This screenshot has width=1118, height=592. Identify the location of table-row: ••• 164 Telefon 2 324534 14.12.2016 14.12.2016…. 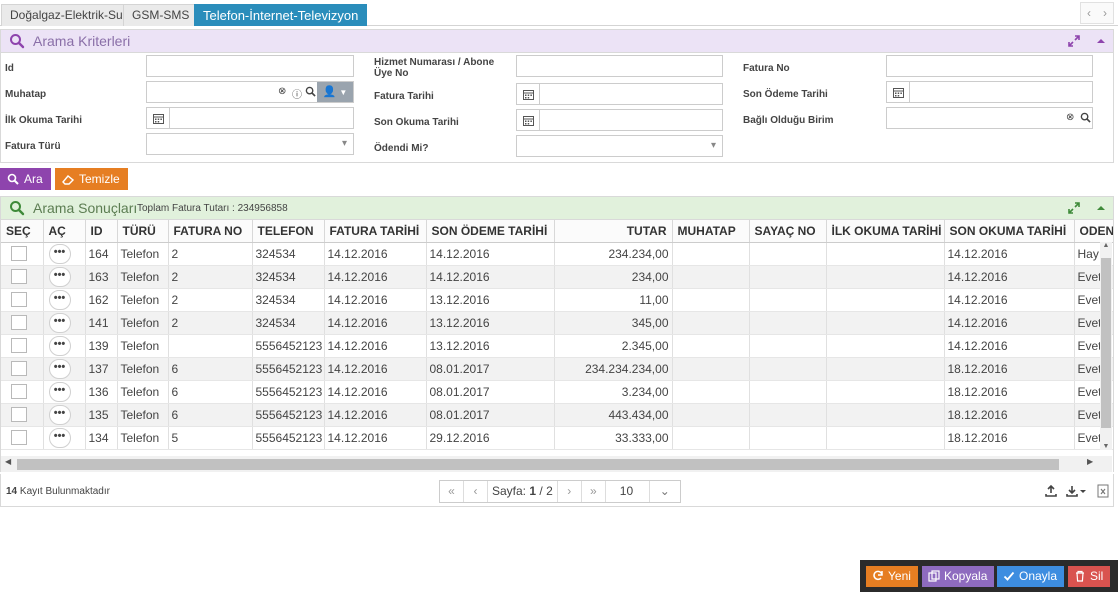
(557, 254).